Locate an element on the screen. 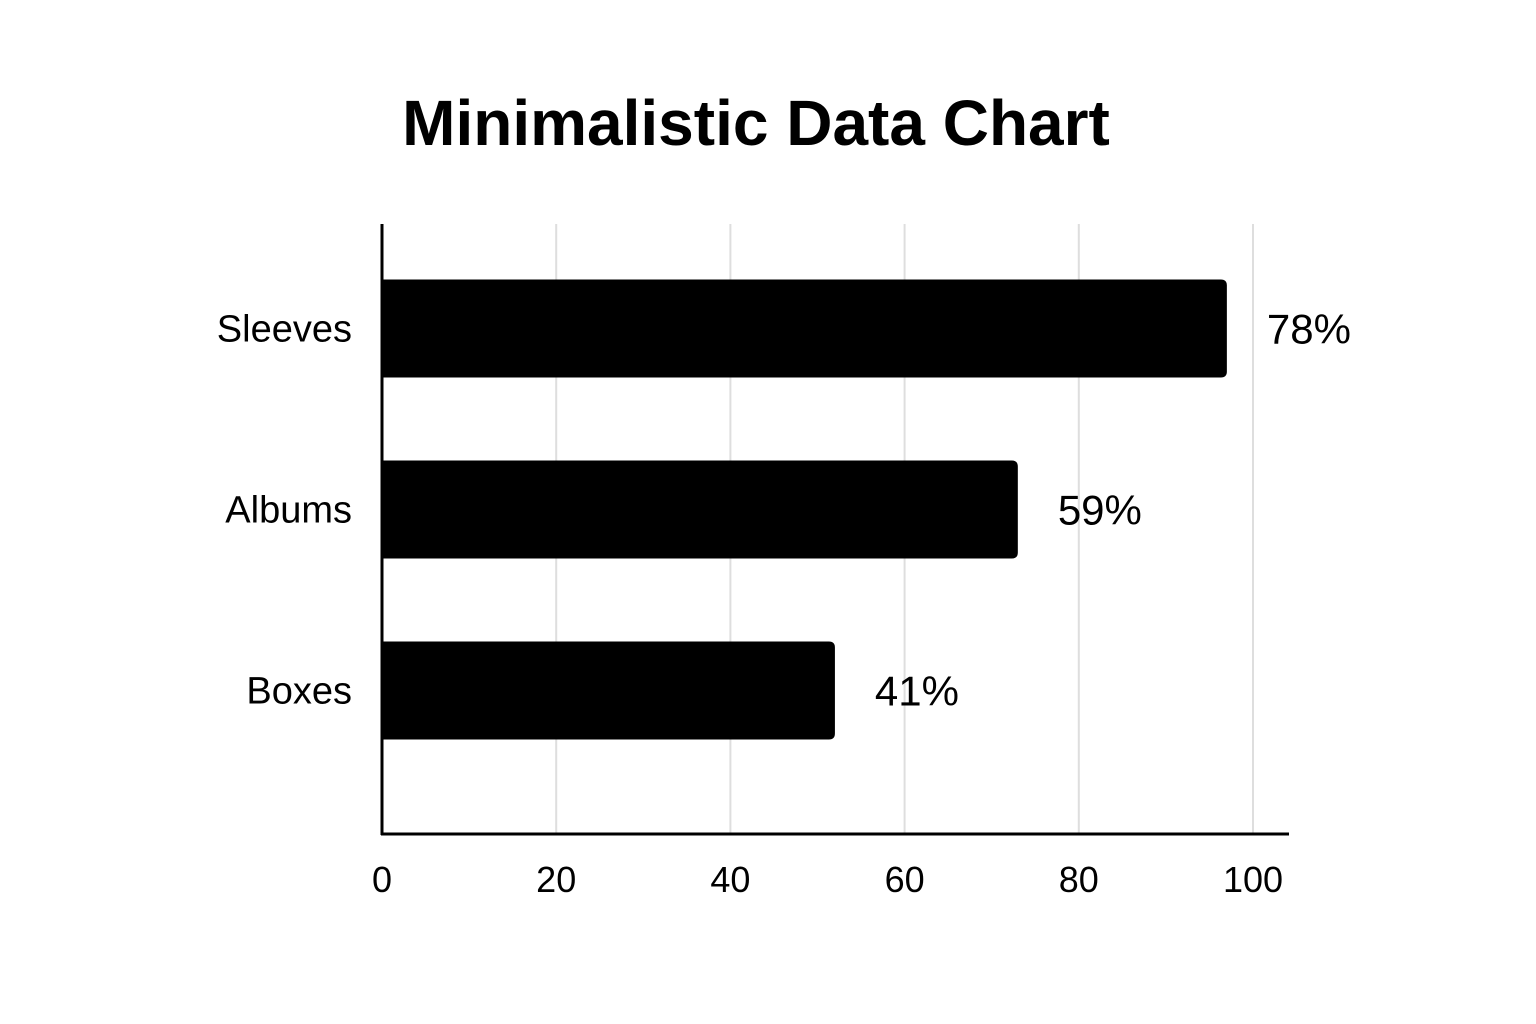 Image resolution: width=1536 pixels, height=1024 pixels. value-label-boxes: 41% is located at coordinates (917, 691).